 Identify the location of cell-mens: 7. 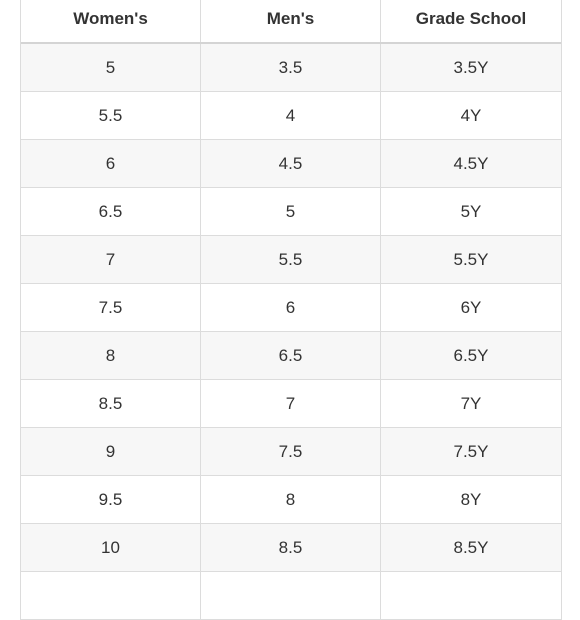
(291, 403).